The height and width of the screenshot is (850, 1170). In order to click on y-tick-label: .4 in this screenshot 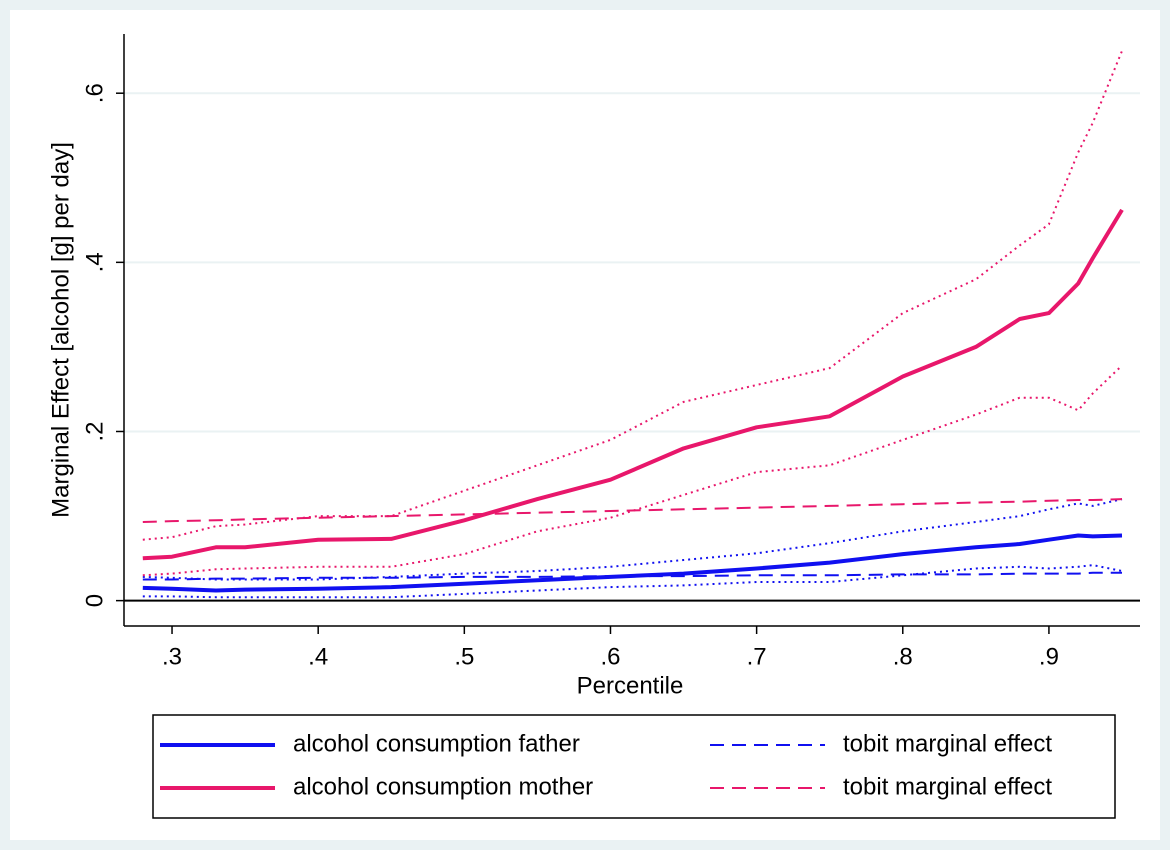, I will do `click(94, 262)`.